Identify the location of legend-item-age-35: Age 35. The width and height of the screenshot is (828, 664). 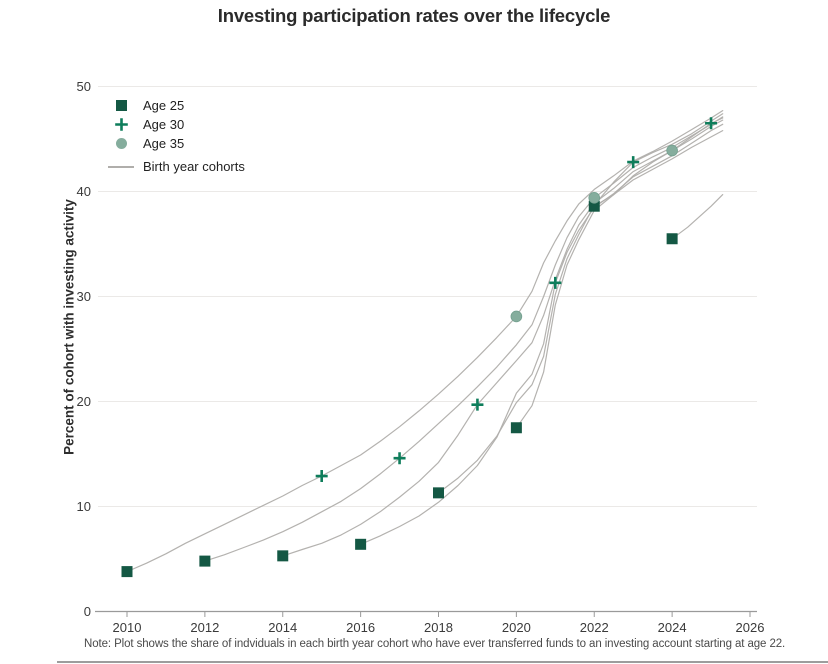
(176, 143).